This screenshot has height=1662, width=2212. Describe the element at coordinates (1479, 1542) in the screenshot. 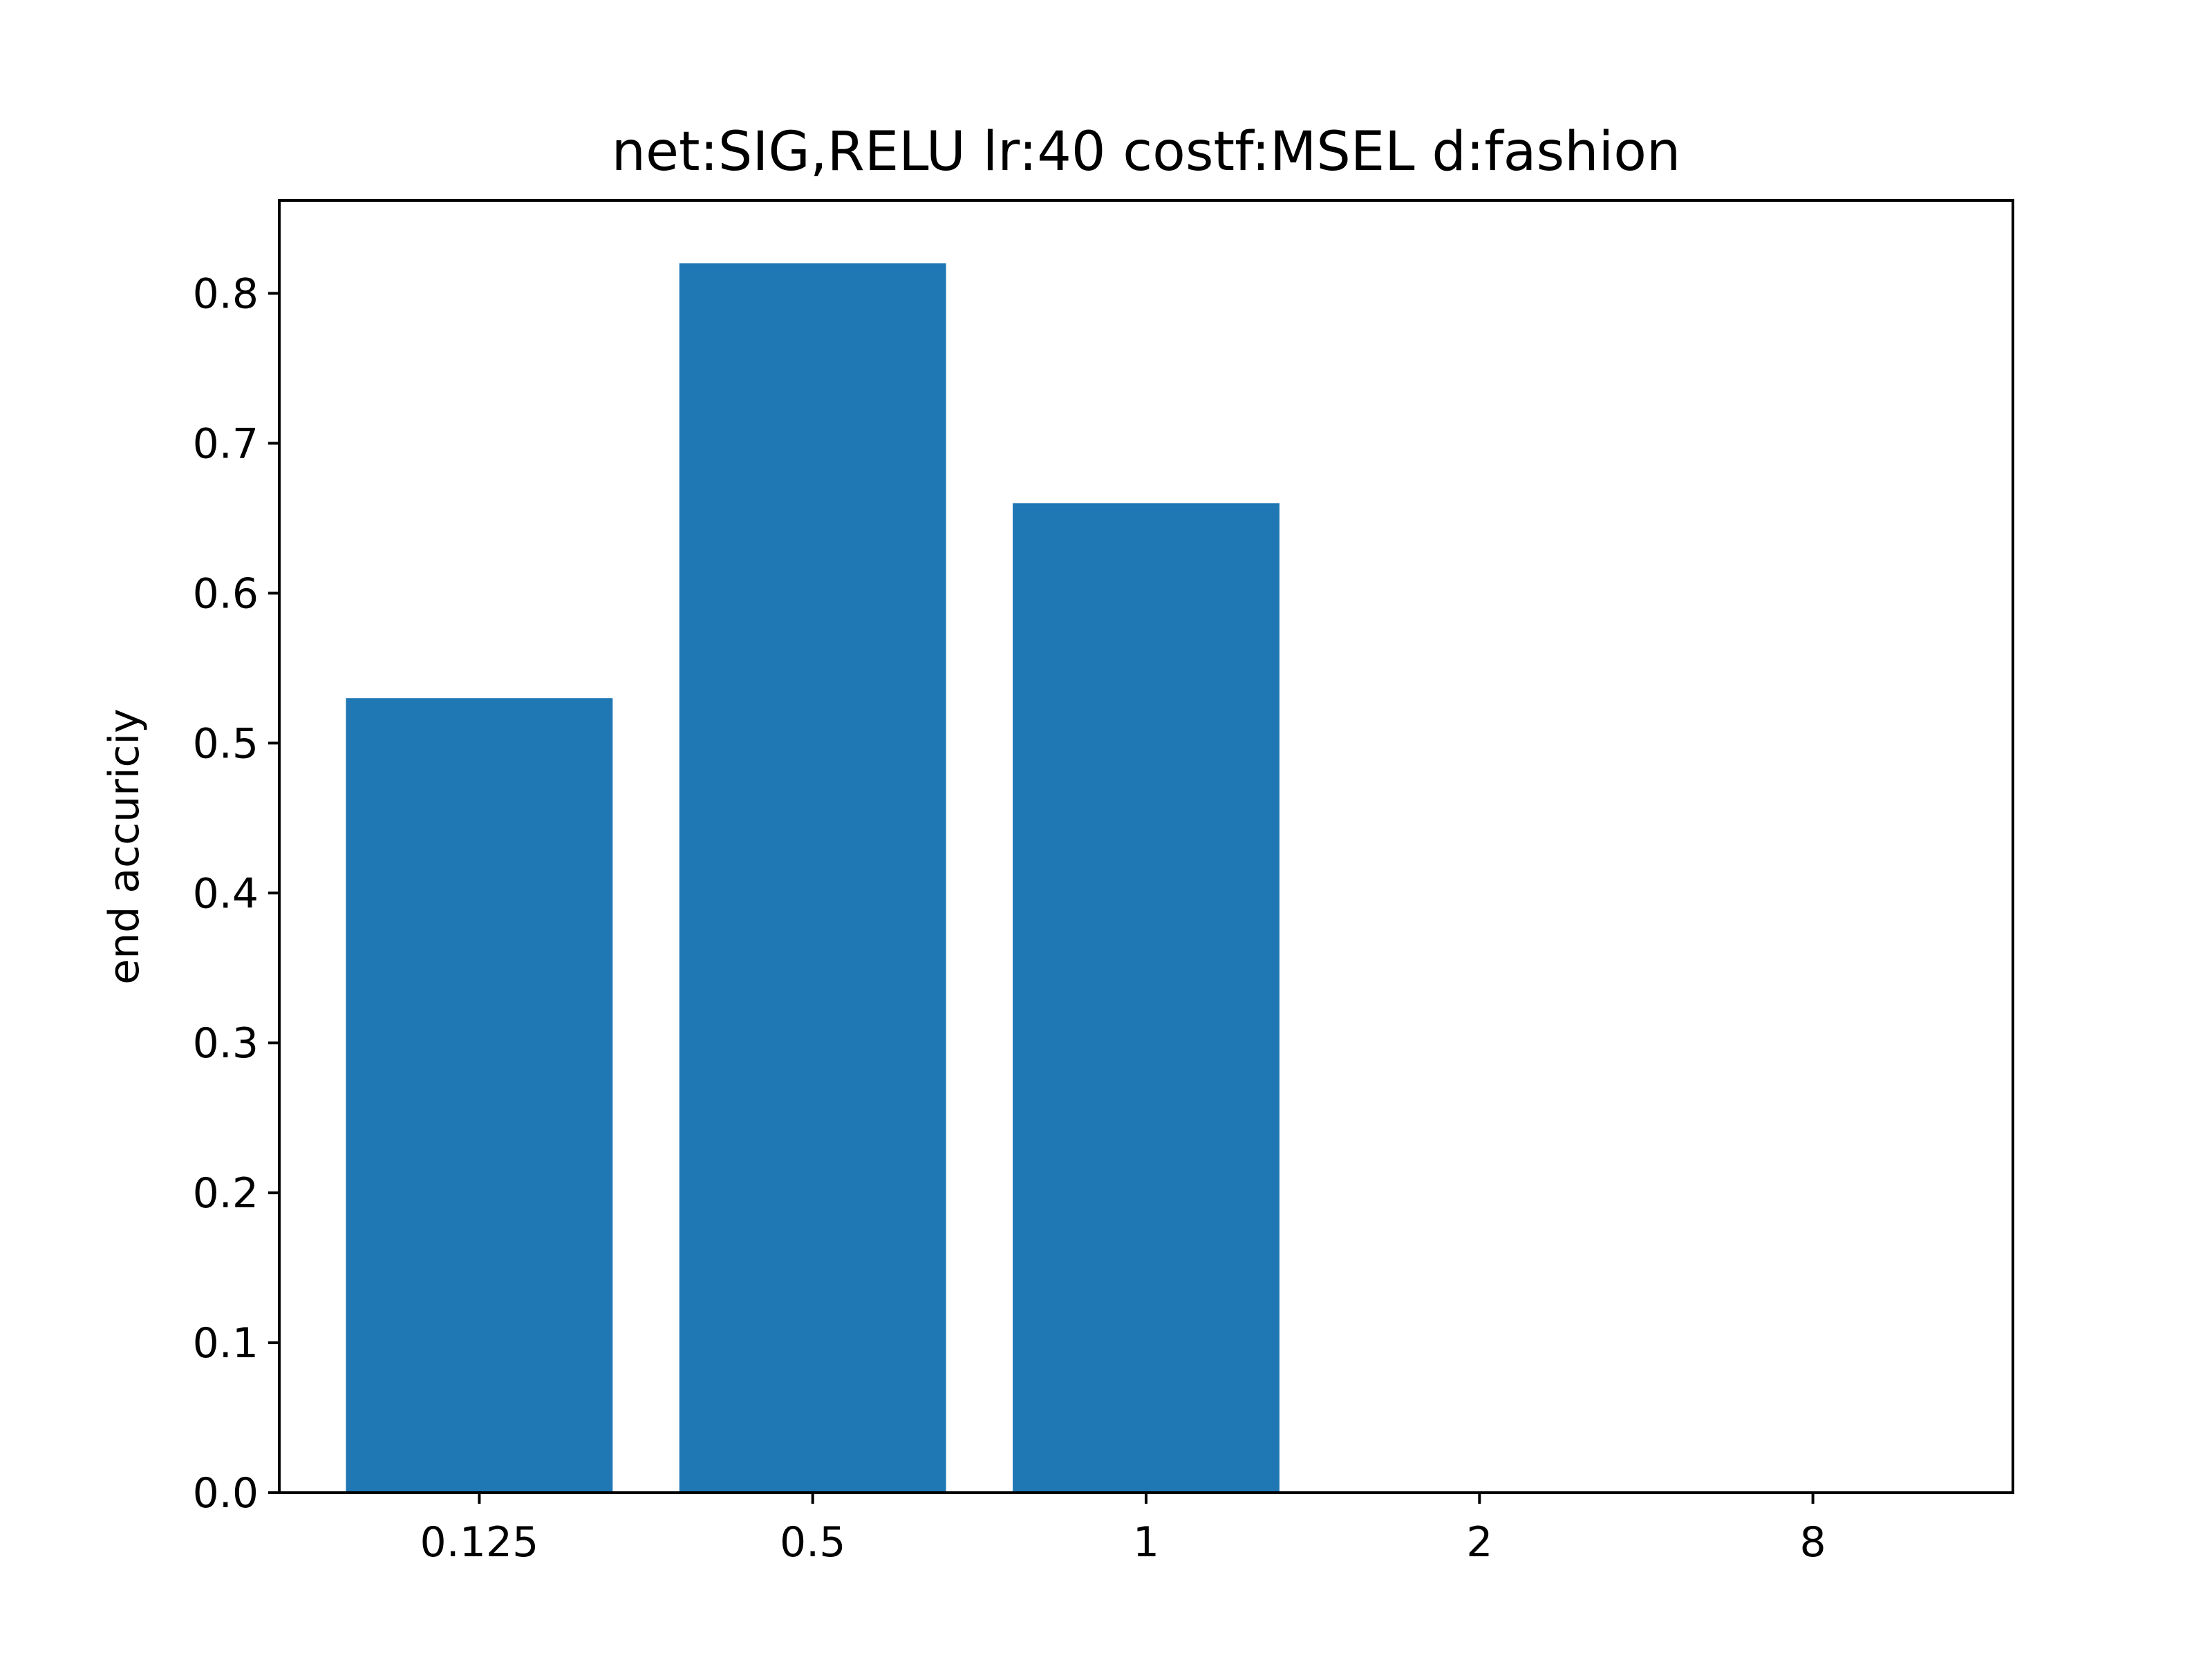

I see `x-tick-label: 2` at that location.